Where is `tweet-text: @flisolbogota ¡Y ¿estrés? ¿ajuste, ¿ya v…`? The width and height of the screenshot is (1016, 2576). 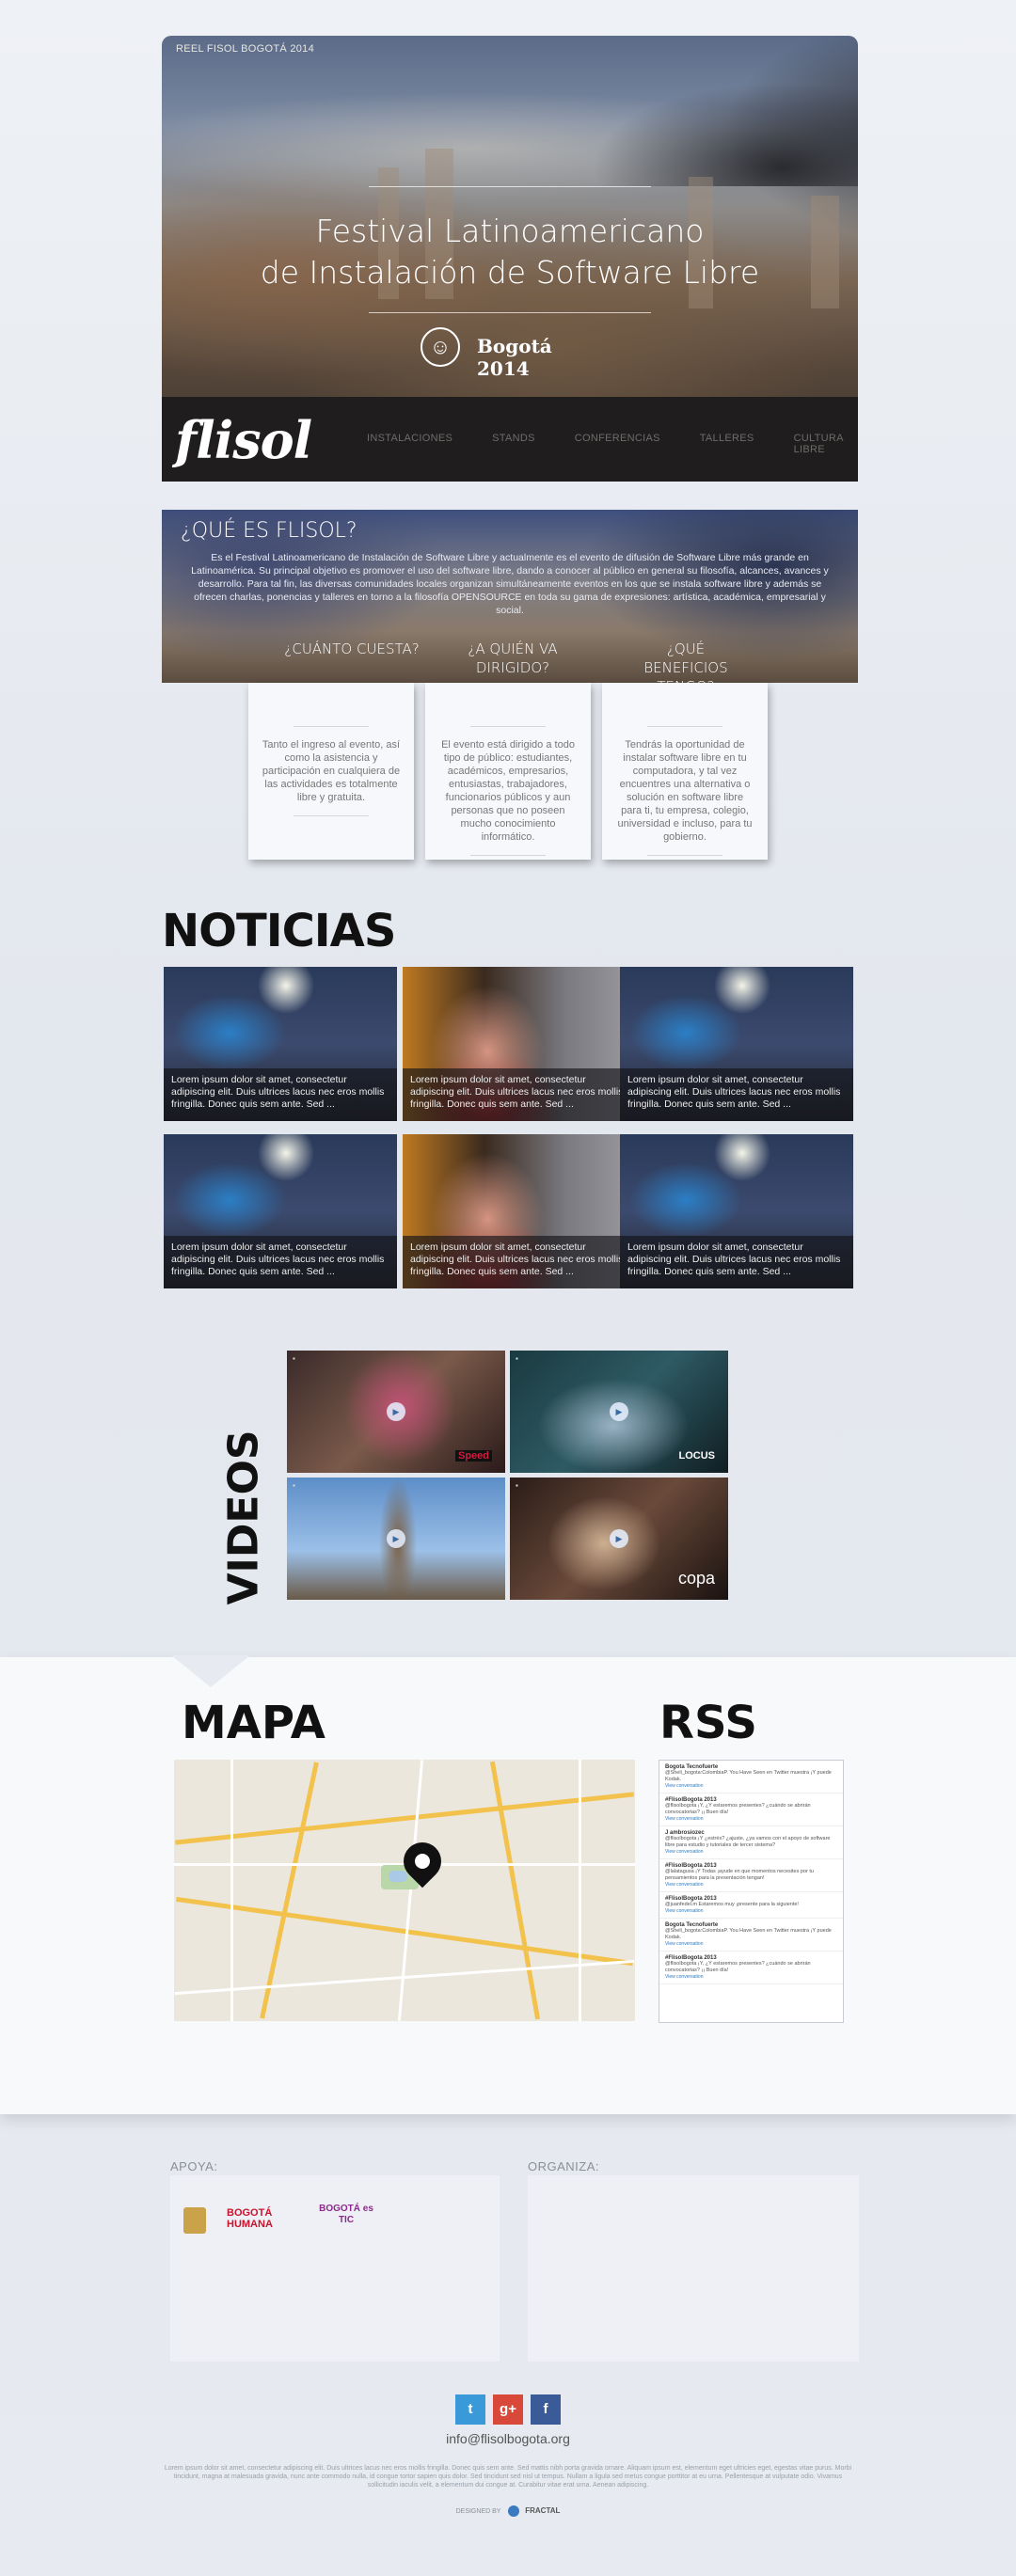
tweet-text: @flisolbogota ¡Y ¿estrés? ¿ajuste, ¿ya v… is located at coordinates (748, 1842).